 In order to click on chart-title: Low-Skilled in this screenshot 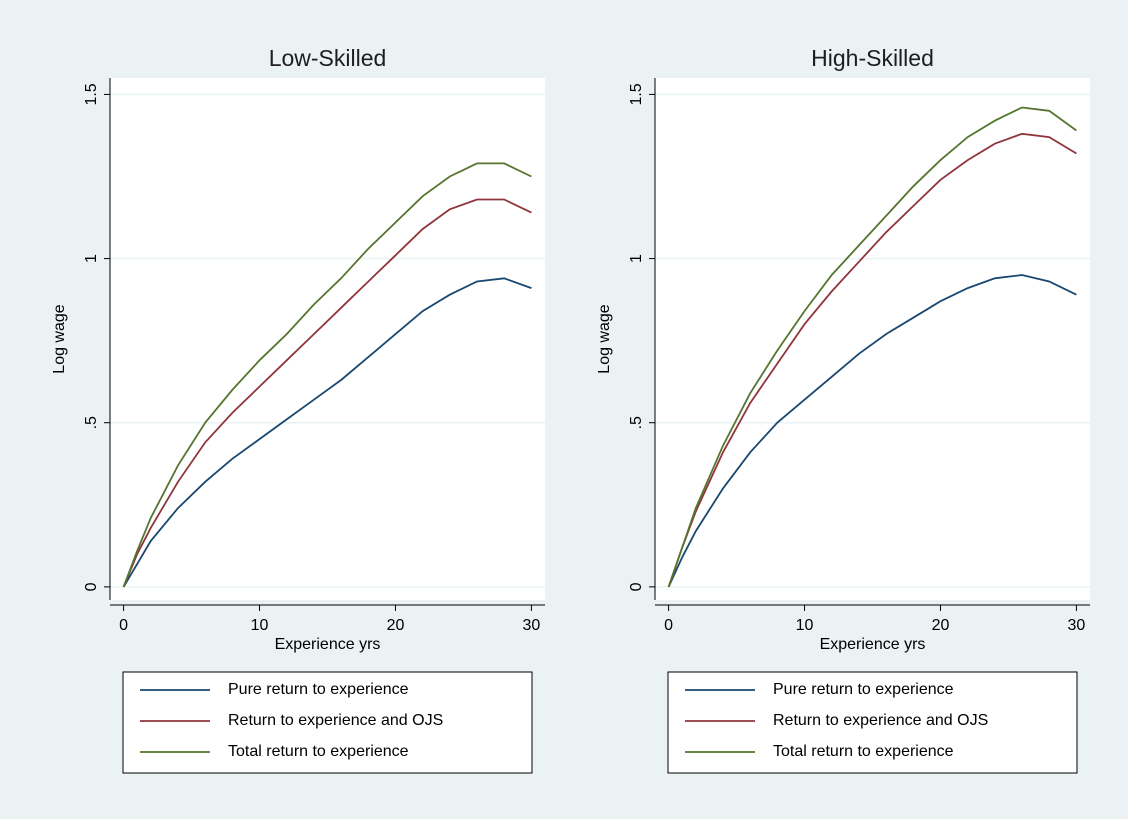, I will do `click(328, 58)`.